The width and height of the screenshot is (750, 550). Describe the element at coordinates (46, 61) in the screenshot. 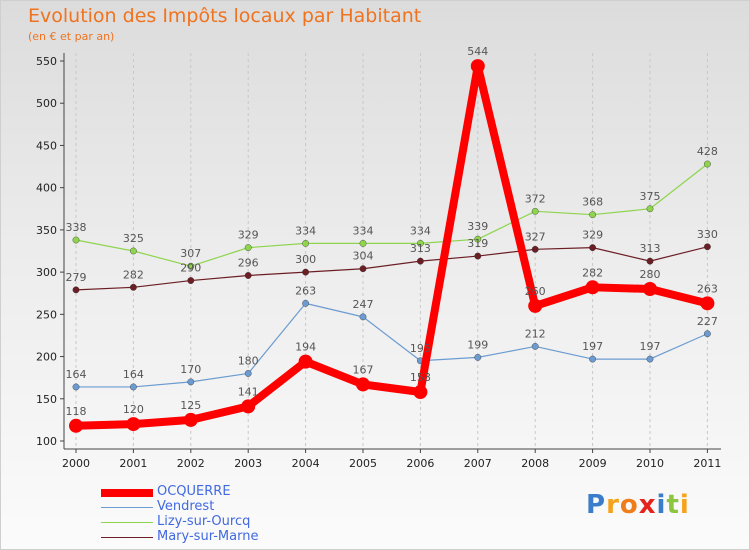

I see `y-tick-label: 550` at that location.